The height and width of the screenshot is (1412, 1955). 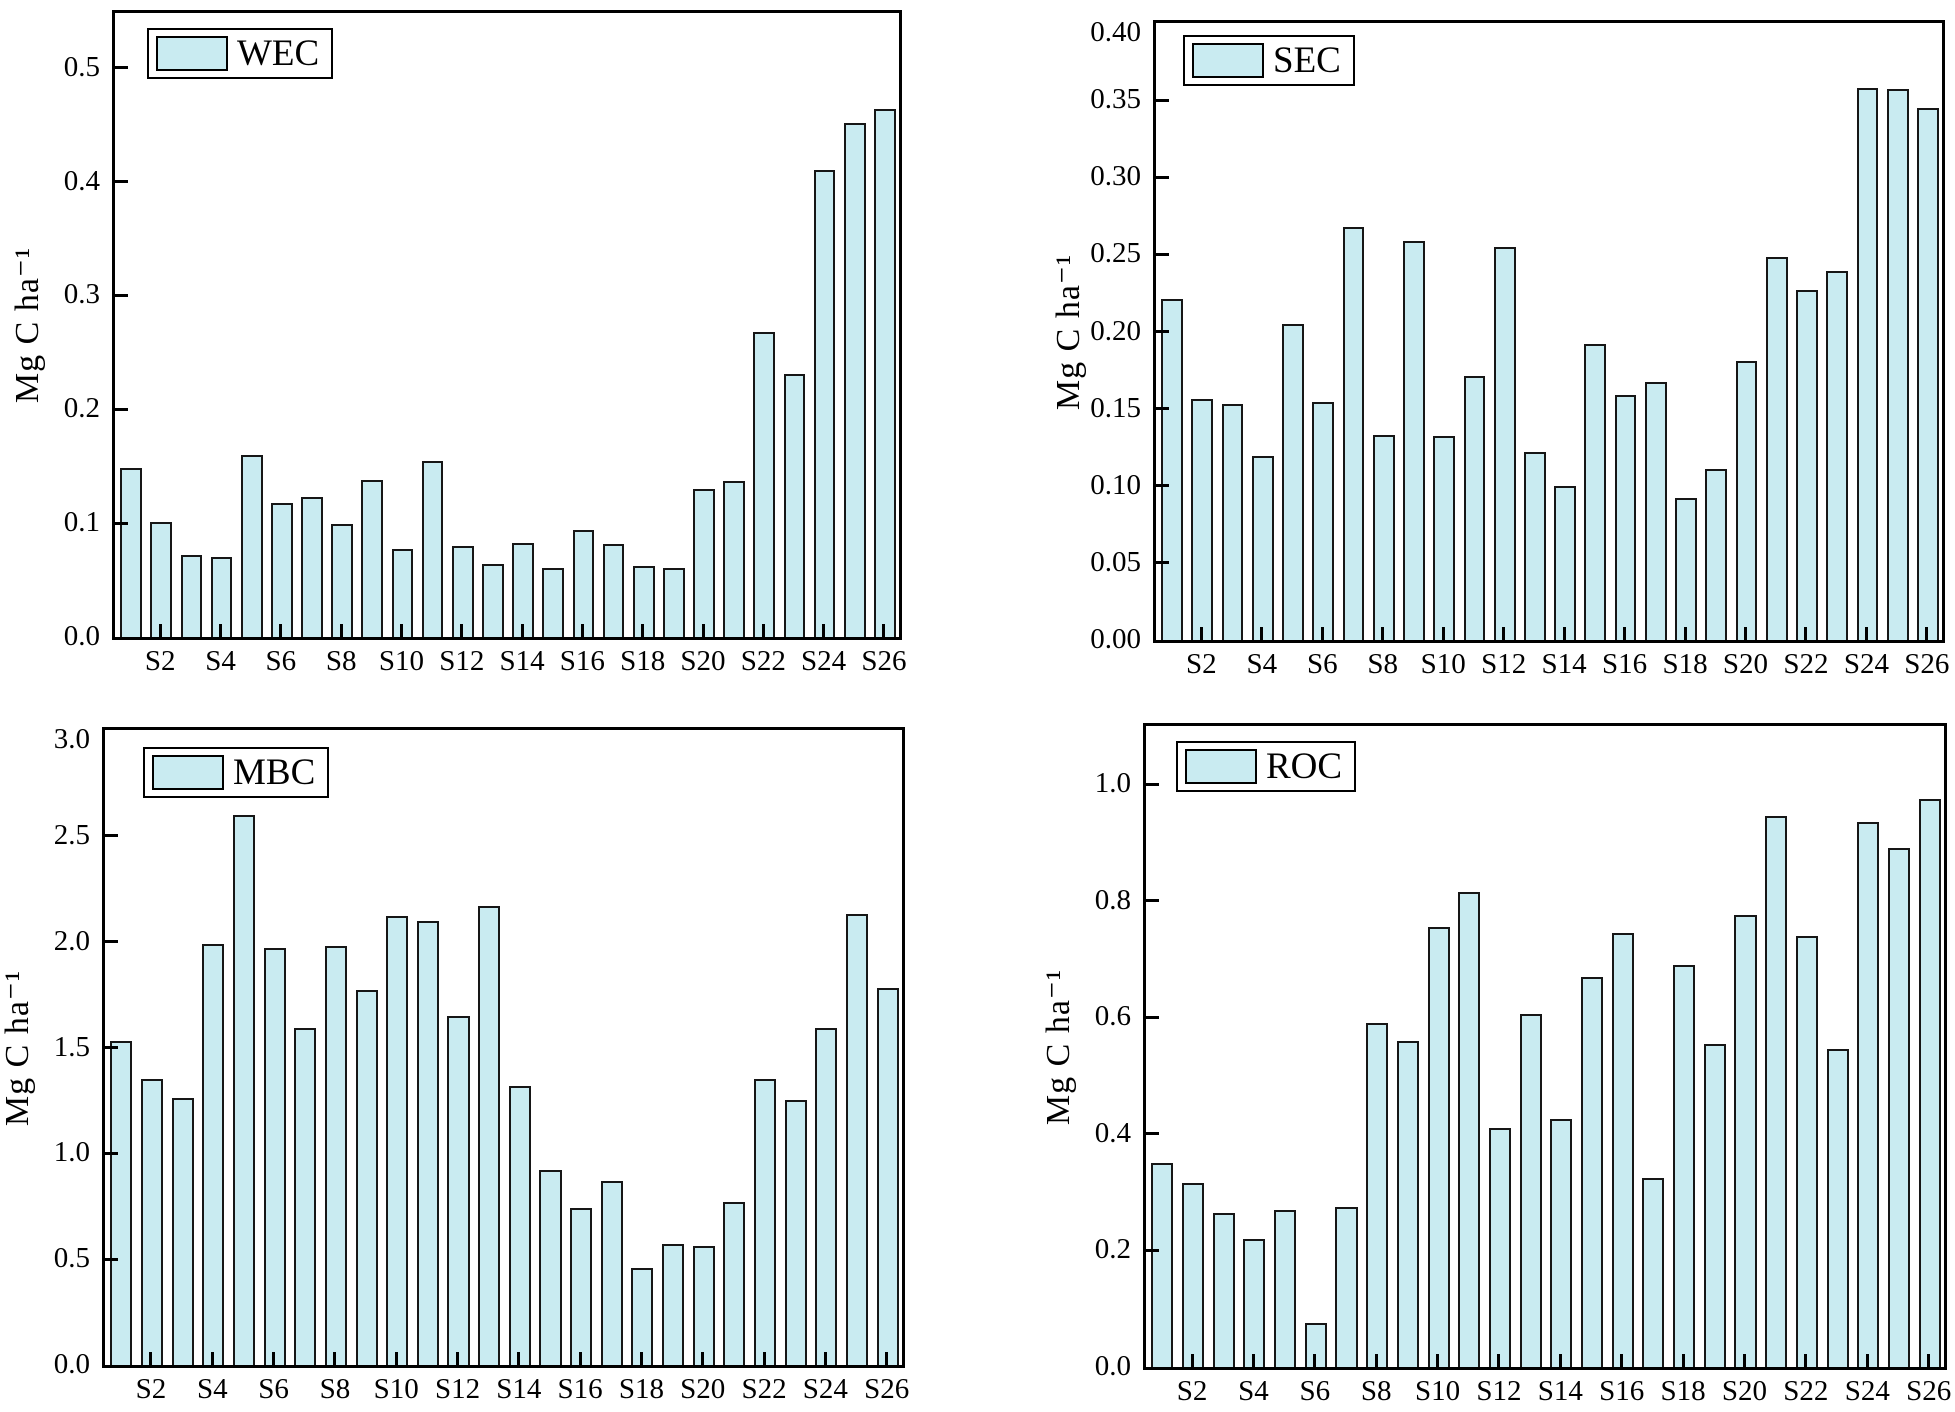 I want to click on legend-box-mbc: MBC, so click(x=236, y=772).